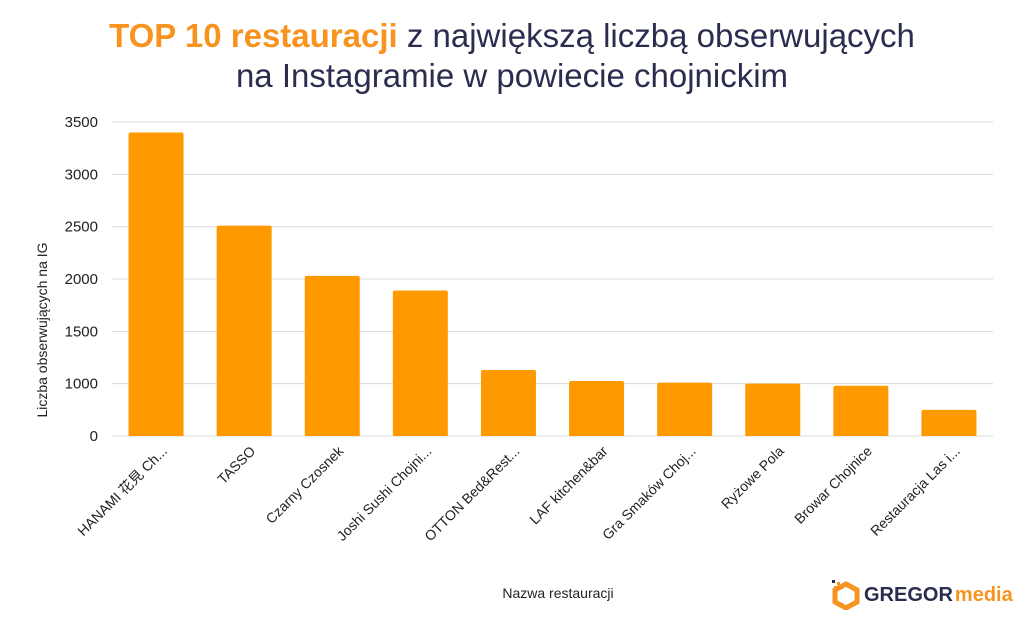 The image size is (1024, 634). What do you see at coordinates (81, 384) in the screenshot?
I see `y-tick-label: 1000` at bounding box center [81, 384].